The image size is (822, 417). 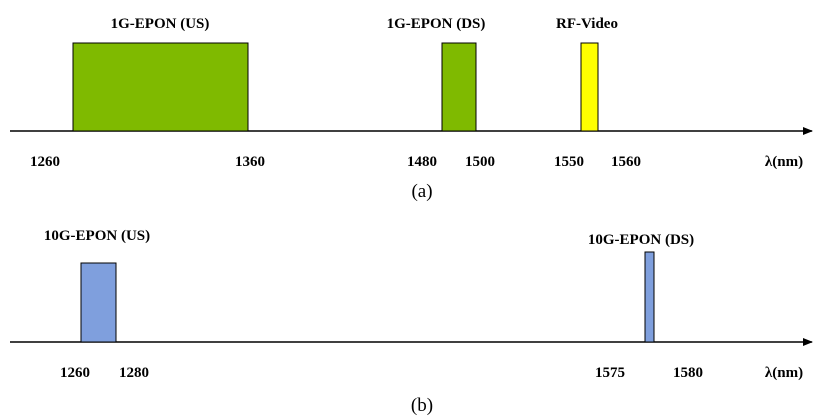 What do you see at coordinates (98, 302) in the screenshot?
I see `band-10g-epon-us` at bounding box center [98, 302].